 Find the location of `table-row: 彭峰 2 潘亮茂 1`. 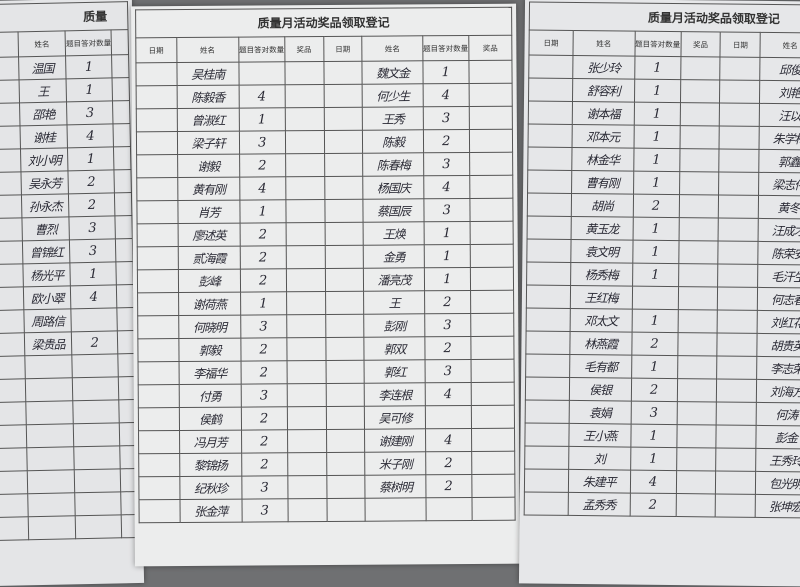

table-row: 彭峰 2 潘亮茂 1 is located at coordinates (325, 280).